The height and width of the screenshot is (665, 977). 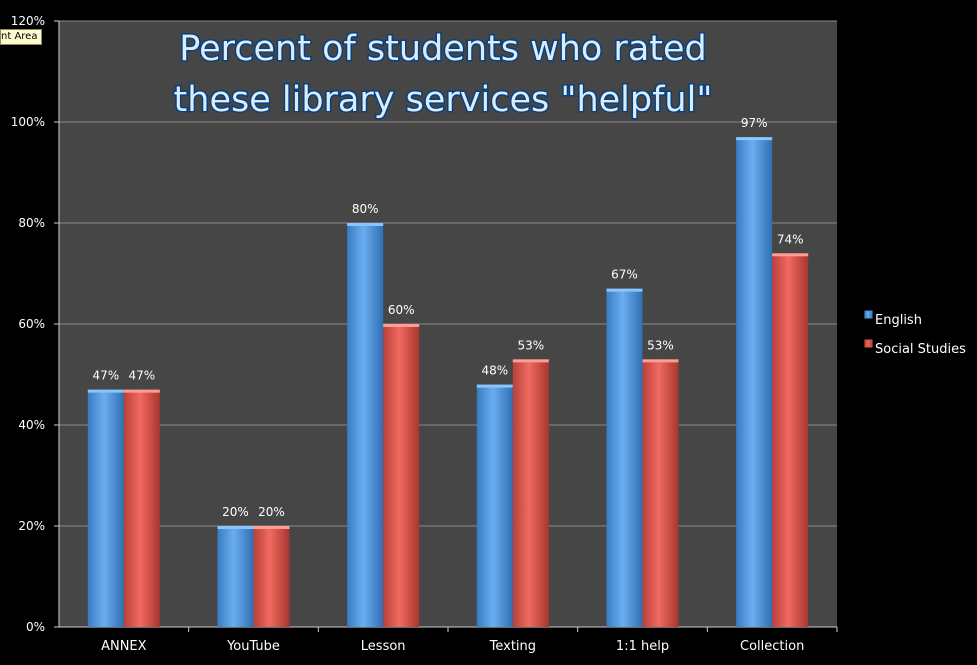 What do you see at coordinates (31, 425) in the screenshot?
I see `y-tick-label: 40%` at bounding box center [31, 425].